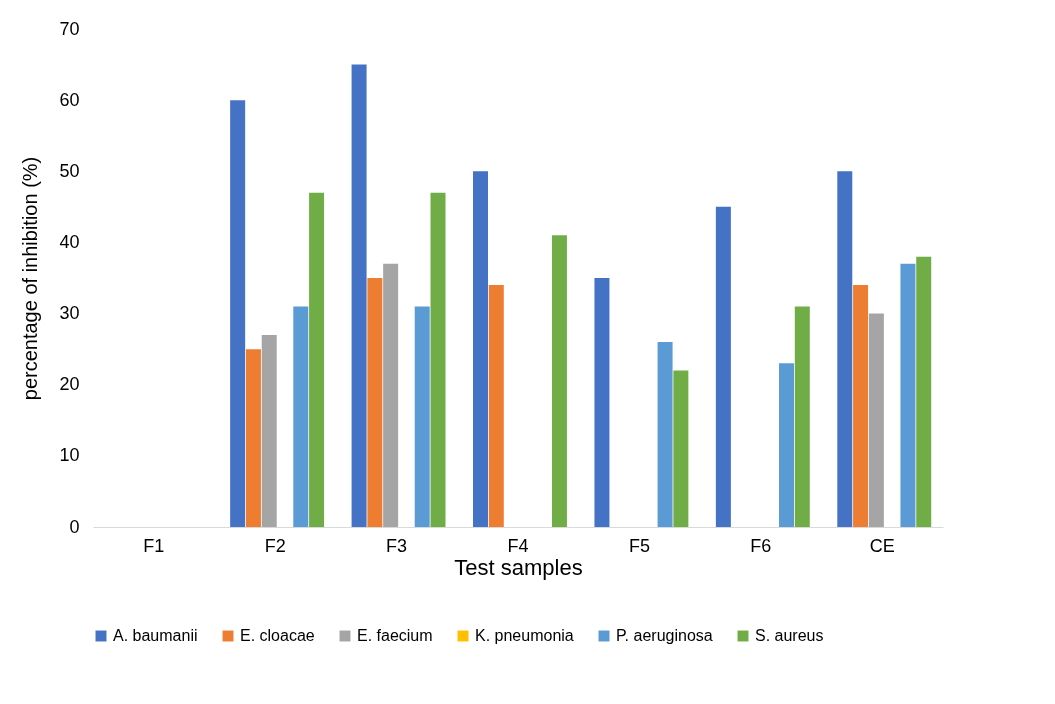 The height and width of the screenshot is (704, 1055). What do you see at coordinates (397, 545) in the screenshot?
I see `x-tick-label: F3` at bounding box center [397, 545].